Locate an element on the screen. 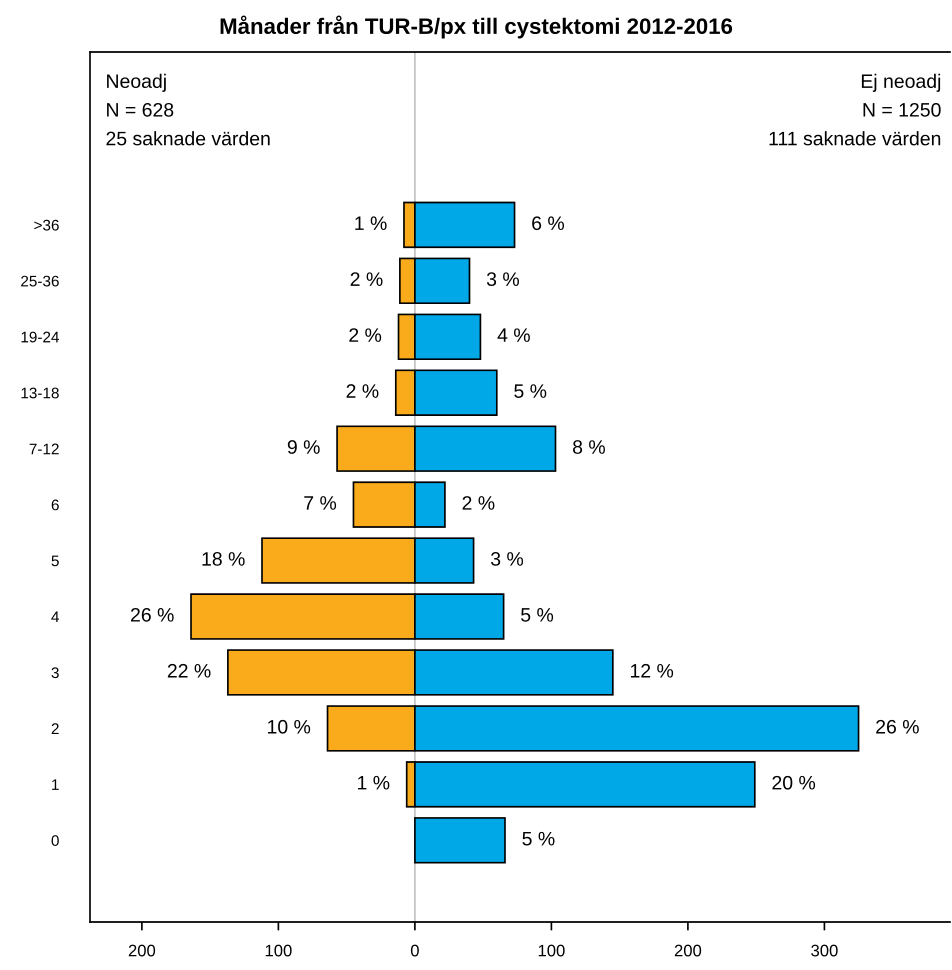 This screenshot has height=970, width=952. y-tick-label: 0 is located at coordinates (55, 840).